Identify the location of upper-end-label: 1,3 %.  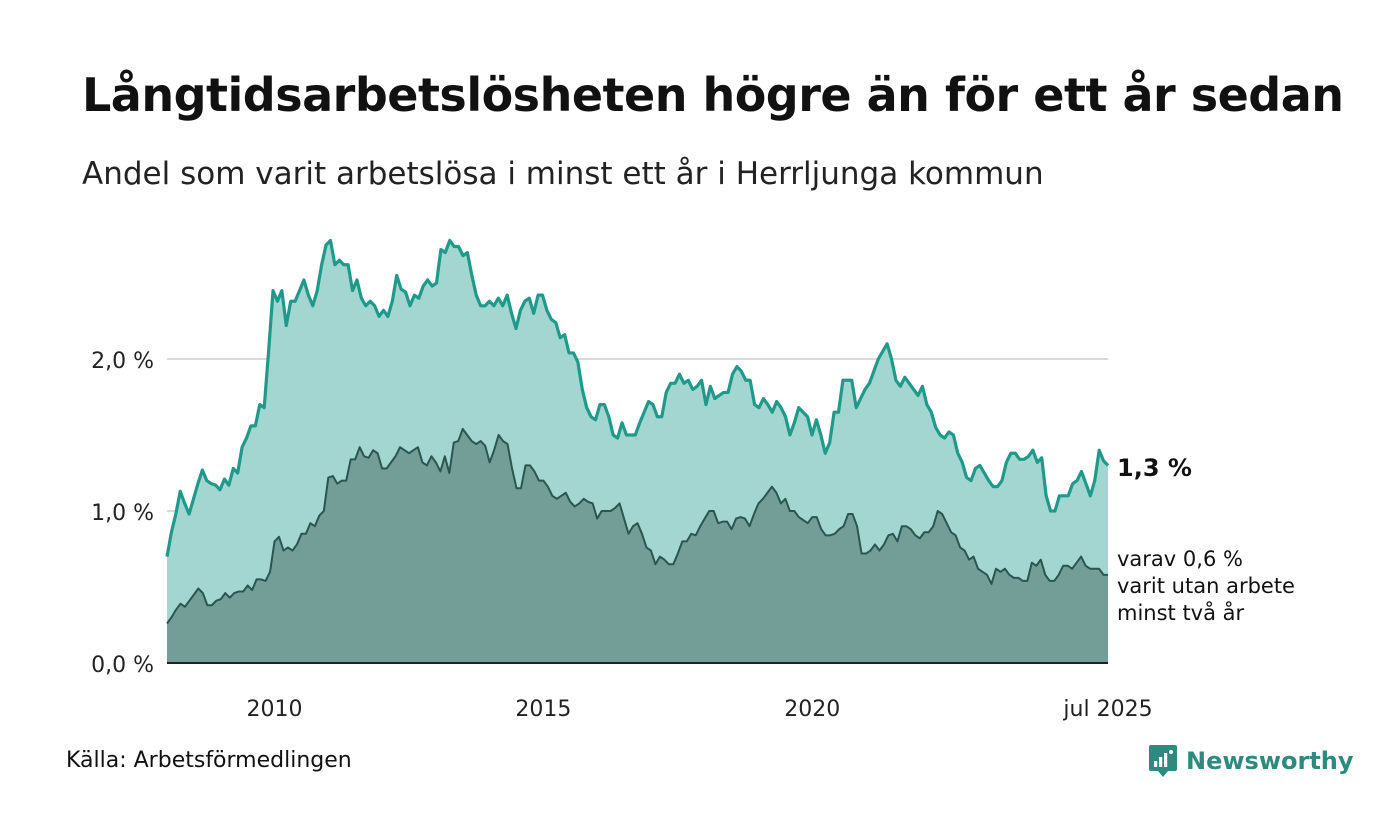
(1154, 468).